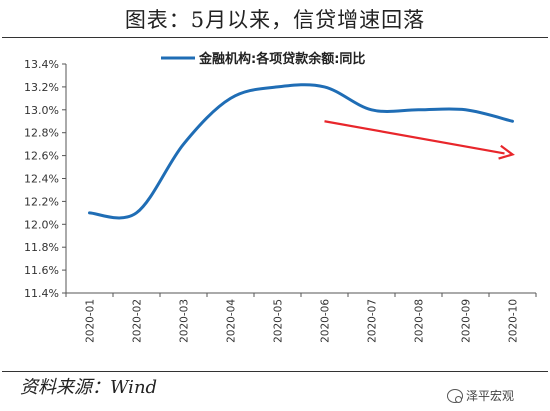  I want to click on chart-title: 图表：5月以来，信贷增速回落, so click(275, 20).